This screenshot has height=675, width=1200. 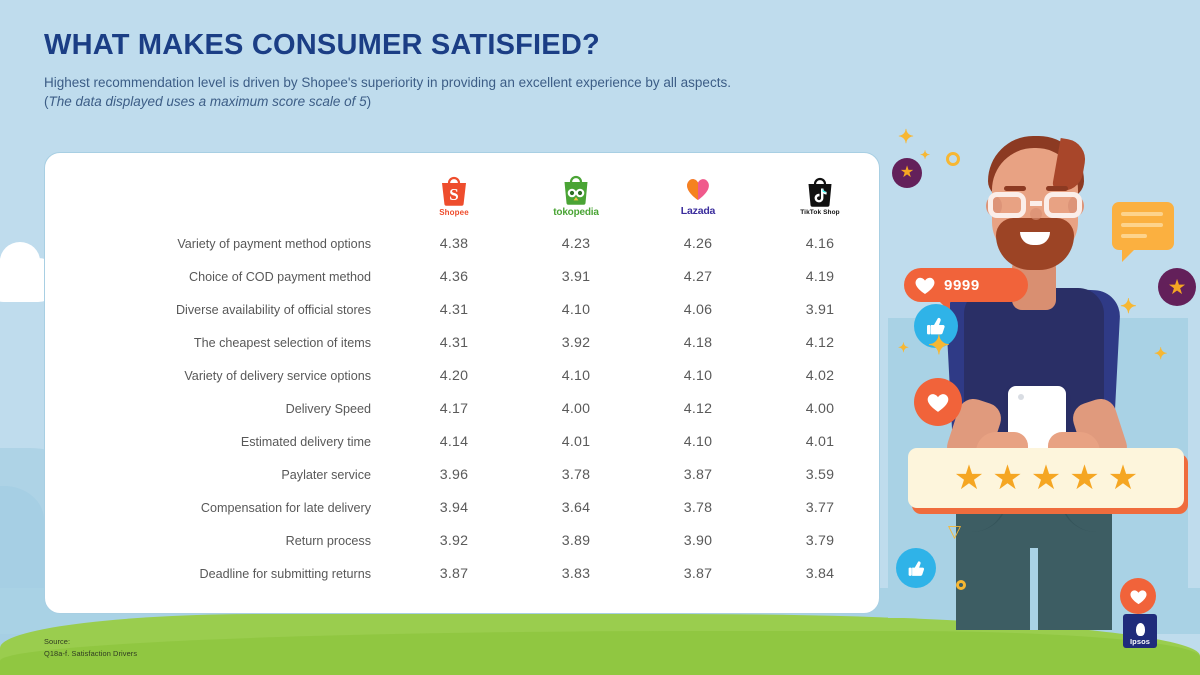 I want to click on score-cell-shopee: 4.38, so click(x=454, y=243).